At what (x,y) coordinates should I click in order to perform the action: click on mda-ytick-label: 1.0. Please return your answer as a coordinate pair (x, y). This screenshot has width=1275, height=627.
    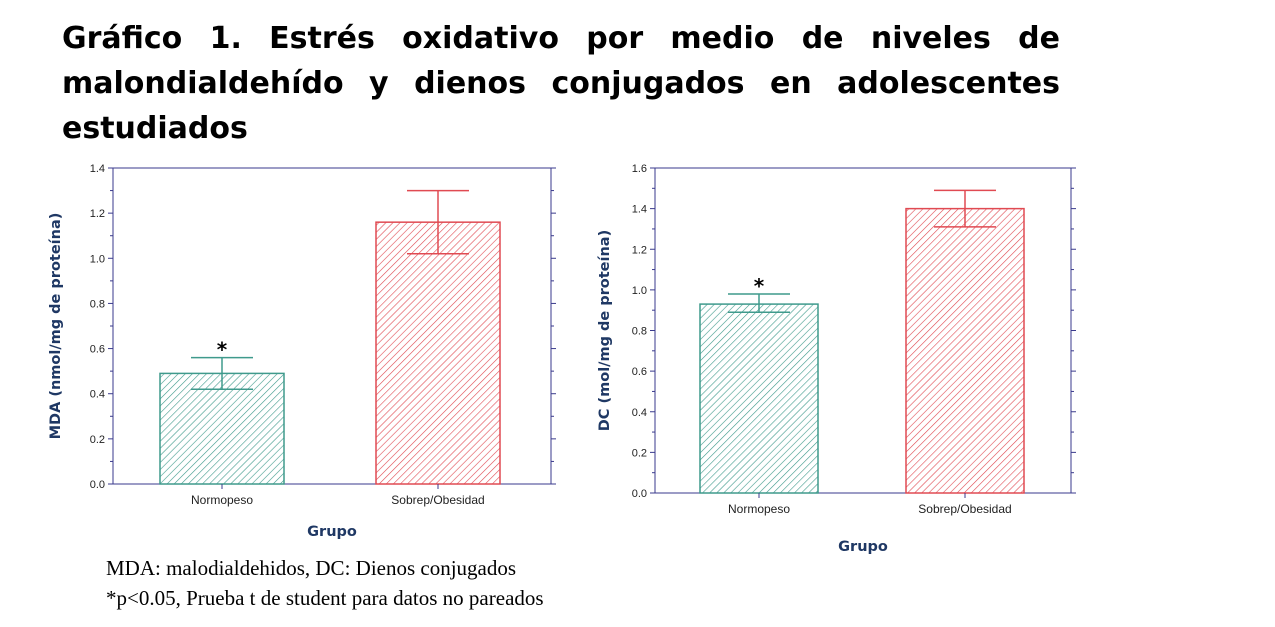
    Looking at the image, I should click on (97, 259).